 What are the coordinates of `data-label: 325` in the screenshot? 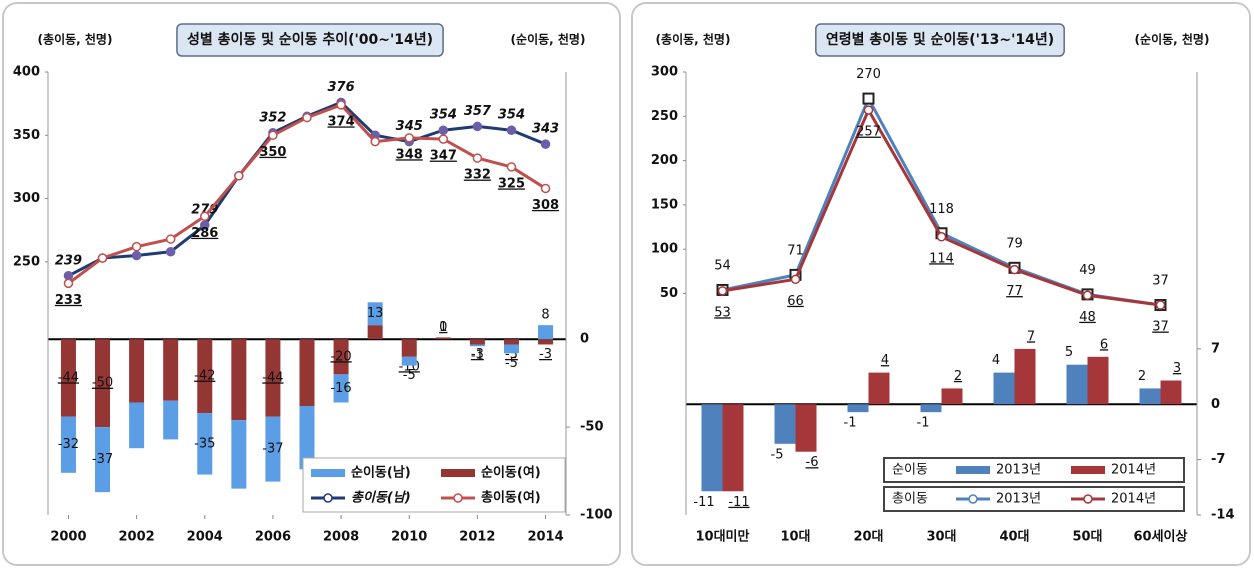 It's located at (511, 183).